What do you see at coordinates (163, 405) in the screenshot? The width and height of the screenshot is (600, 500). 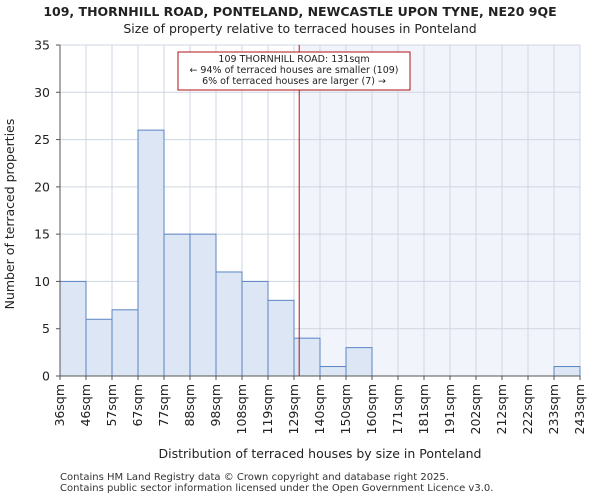 I see `x-tick-label: 77sqm` at bounding box center [163, 405].